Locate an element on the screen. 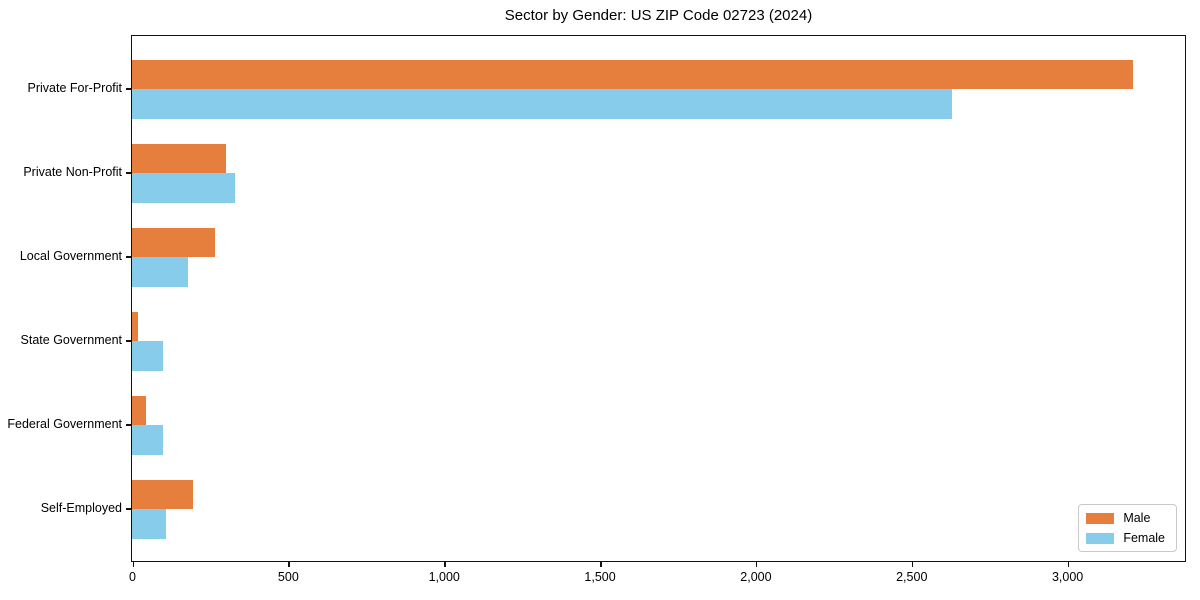 This screenshot has height=600, width=1200. bar-female-private-non-profit is located at coordinates (183, 188).